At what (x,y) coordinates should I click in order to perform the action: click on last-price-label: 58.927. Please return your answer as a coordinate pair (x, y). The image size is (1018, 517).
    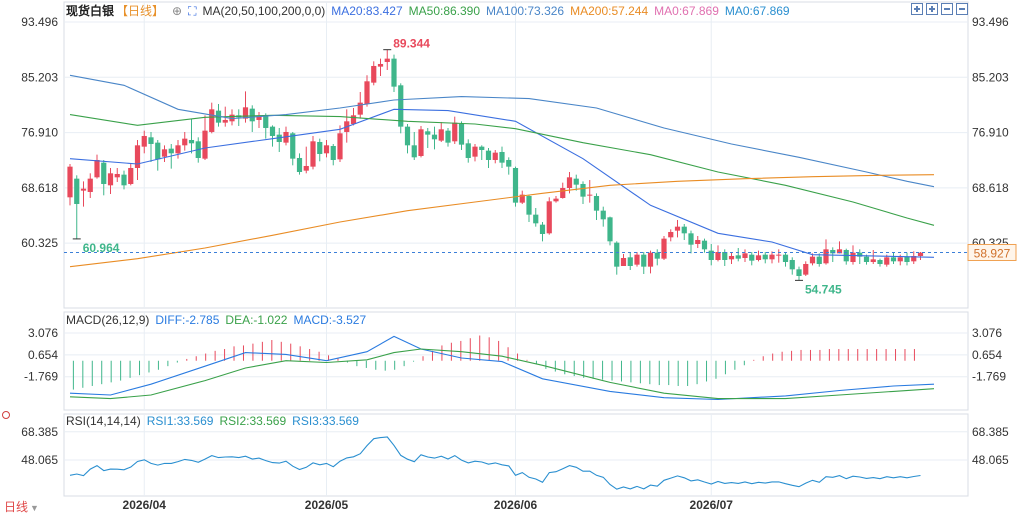
    Looking at the image, I should click on (992, 253).